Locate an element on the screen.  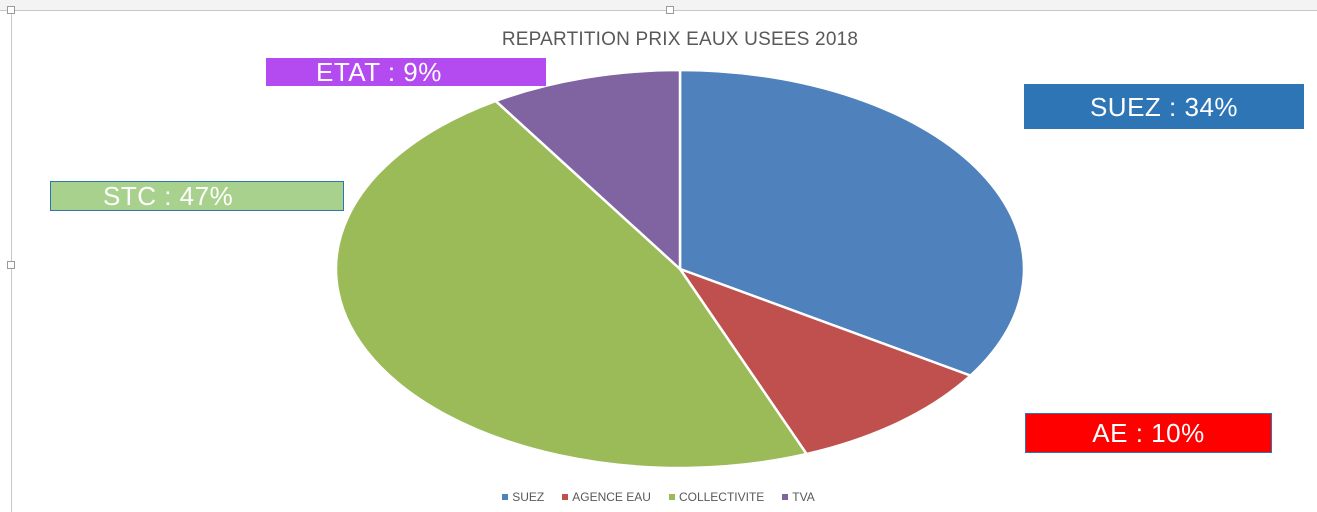
resize-handle-top-left is located at coordinates (11, 10).